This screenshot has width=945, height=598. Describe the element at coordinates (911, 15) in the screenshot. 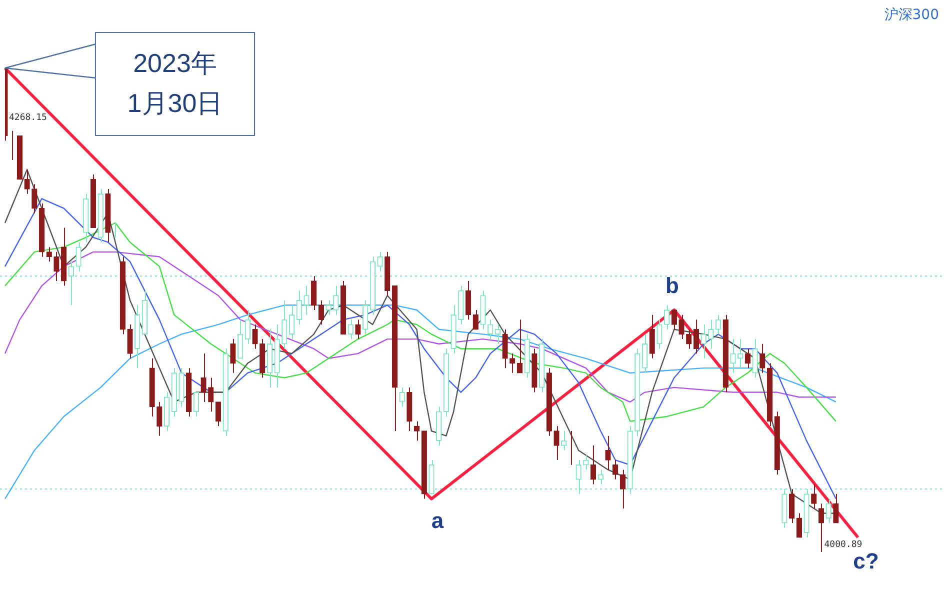

I see `text: 沪深300` at that location.